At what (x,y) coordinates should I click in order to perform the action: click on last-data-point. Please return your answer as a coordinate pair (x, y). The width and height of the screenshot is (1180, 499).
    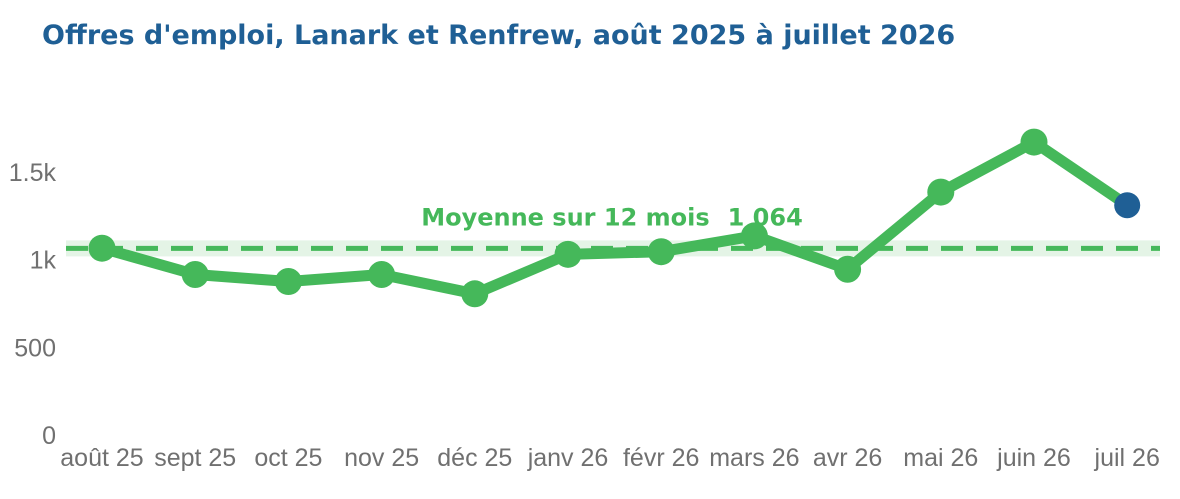
    Looking at the image, I should click on (1127, 205).